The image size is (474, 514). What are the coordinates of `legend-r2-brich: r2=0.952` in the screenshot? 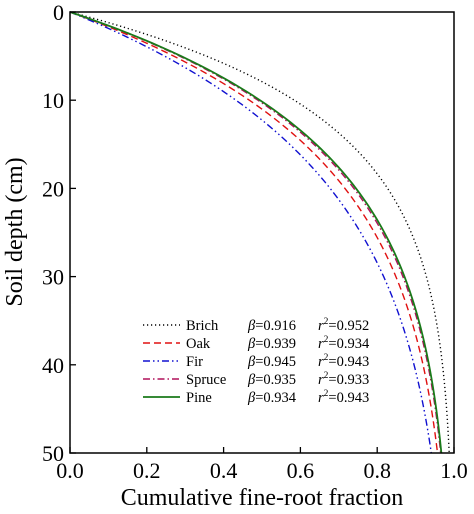 It's located at (343, 325).